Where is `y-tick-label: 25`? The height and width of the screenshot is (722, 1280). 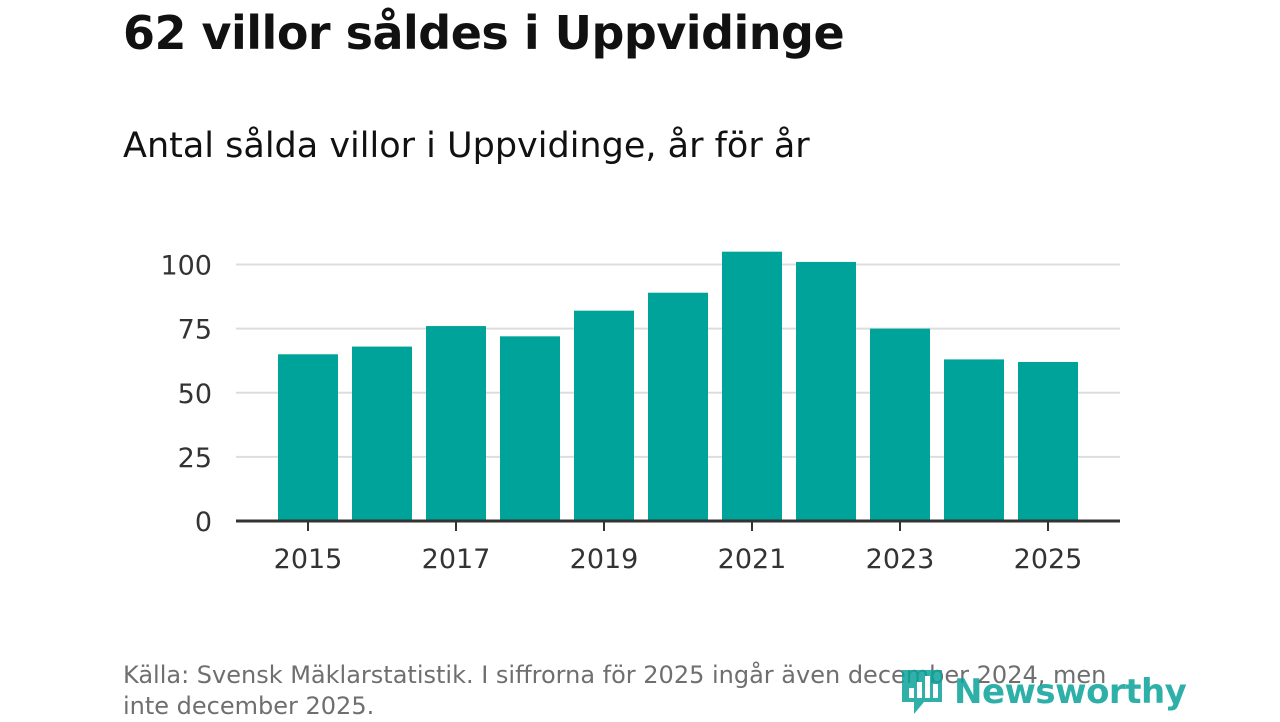 y-tick-label: 25 is located at coordinates (195, 458).